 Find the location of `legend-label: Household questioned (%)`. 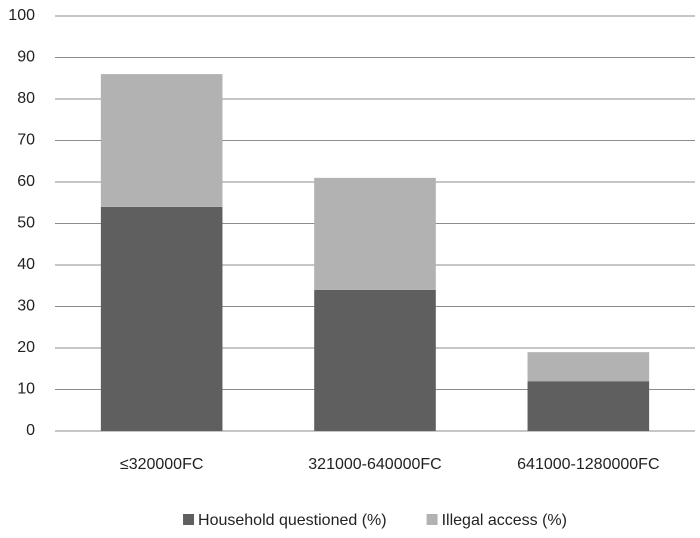

legend-label: Household questioned (%) is located at coordinates (292, 520).